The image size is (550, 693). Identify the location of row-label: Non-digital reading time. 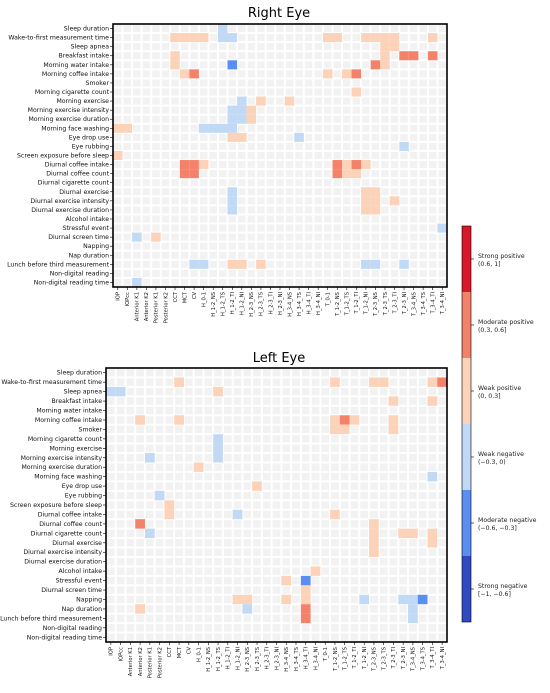
(64, 637).